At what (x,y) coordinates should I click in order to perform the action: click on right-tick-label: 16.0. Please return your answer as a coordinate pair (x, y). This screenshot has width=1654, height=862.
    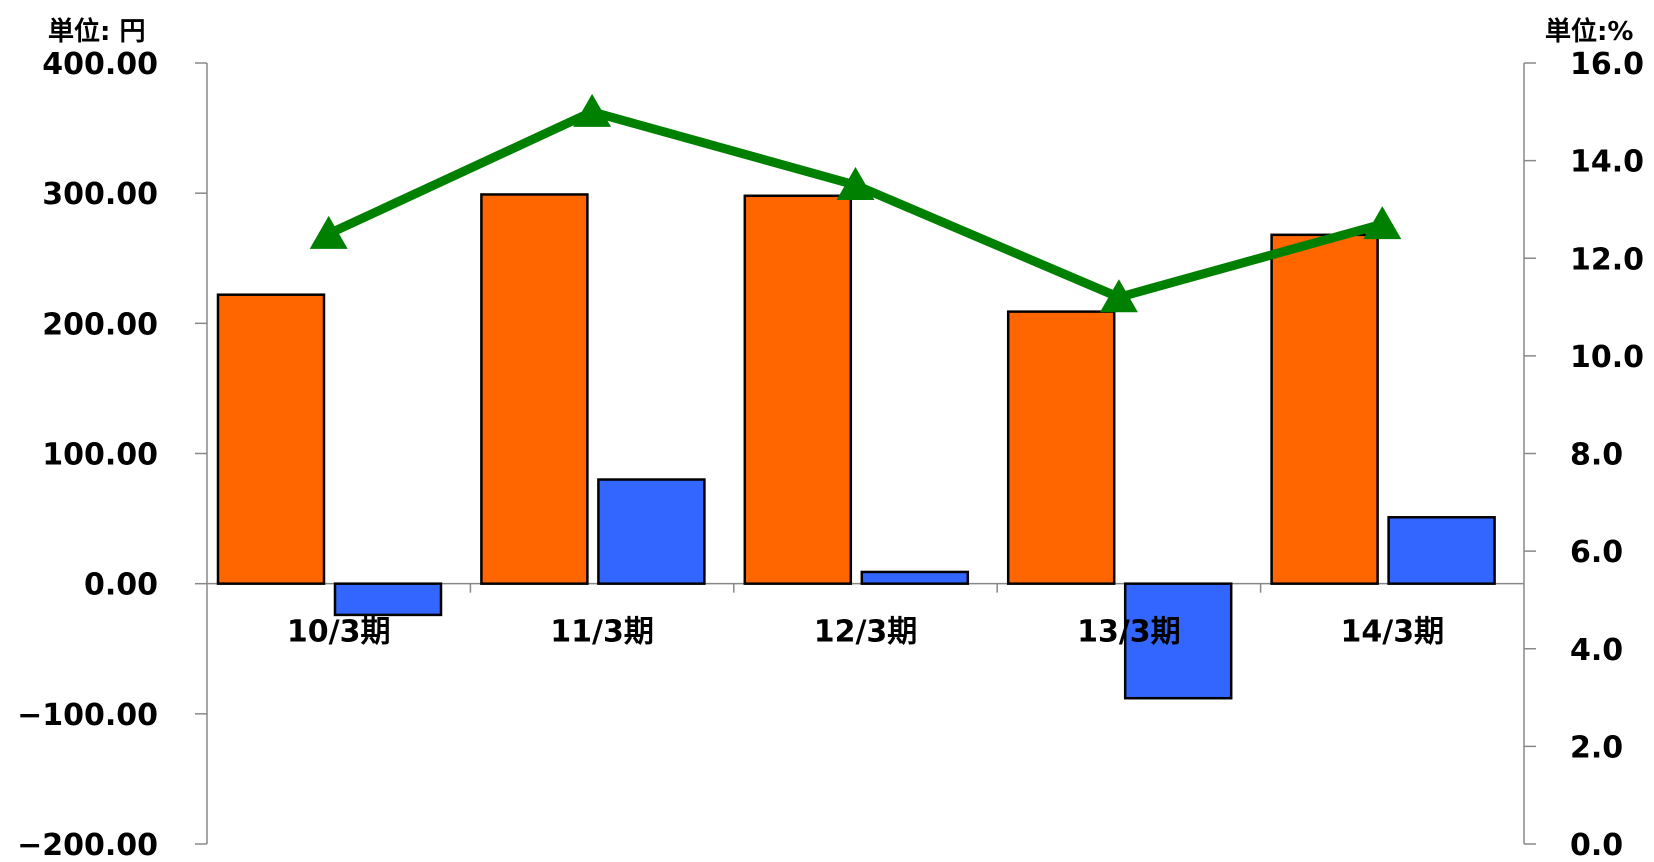
    Looking at the image, I should click on (1607, 64).